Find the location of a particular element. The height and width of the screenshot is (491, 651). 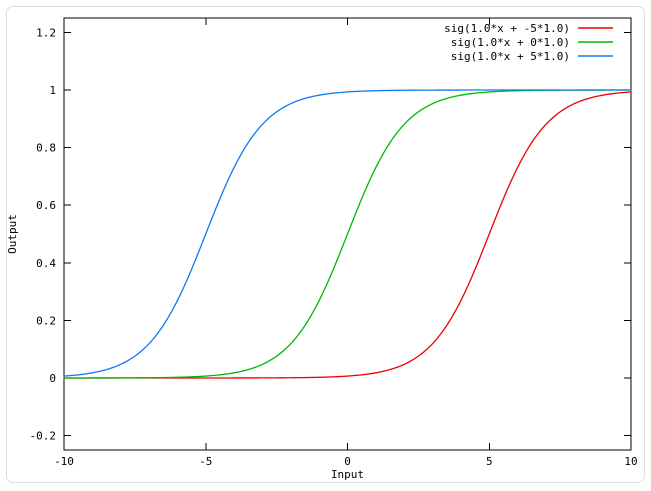

legend-label: sig(1.0*x + -5*1.0) is located at coordinates (507, 28).